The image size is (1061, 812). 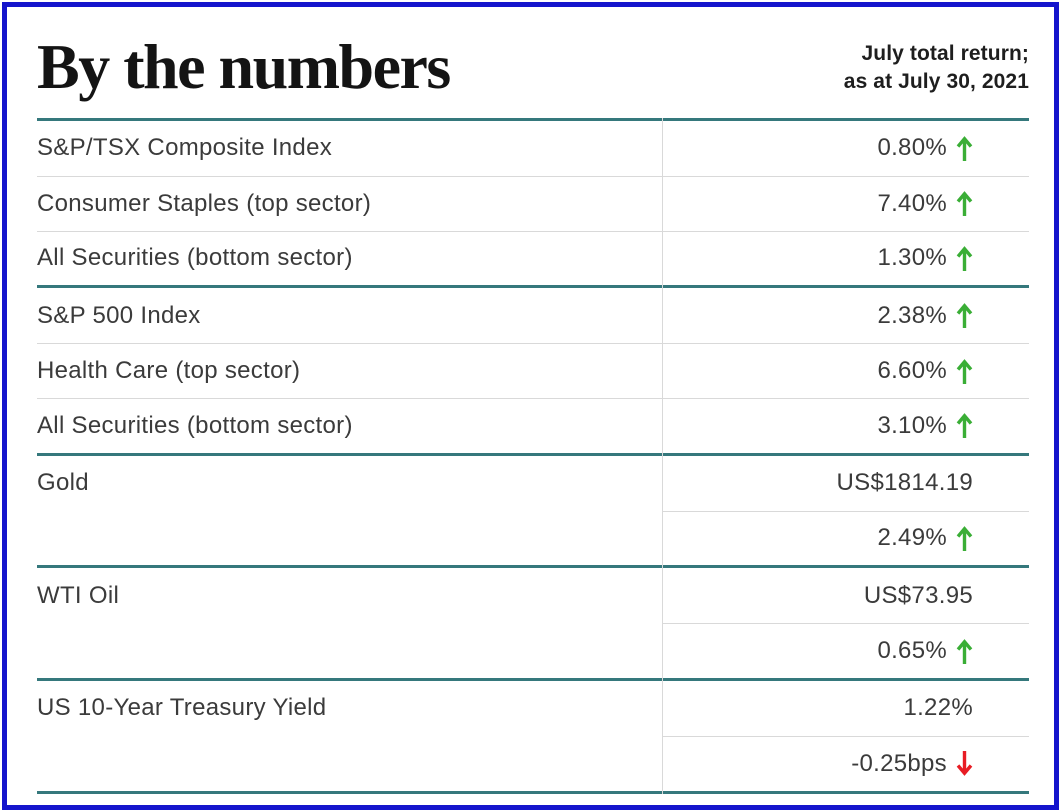 What do you see at coordinates (845, 148) in the screenshot?
I see `row-value: 0.80%` at bounding box center [845, 148].